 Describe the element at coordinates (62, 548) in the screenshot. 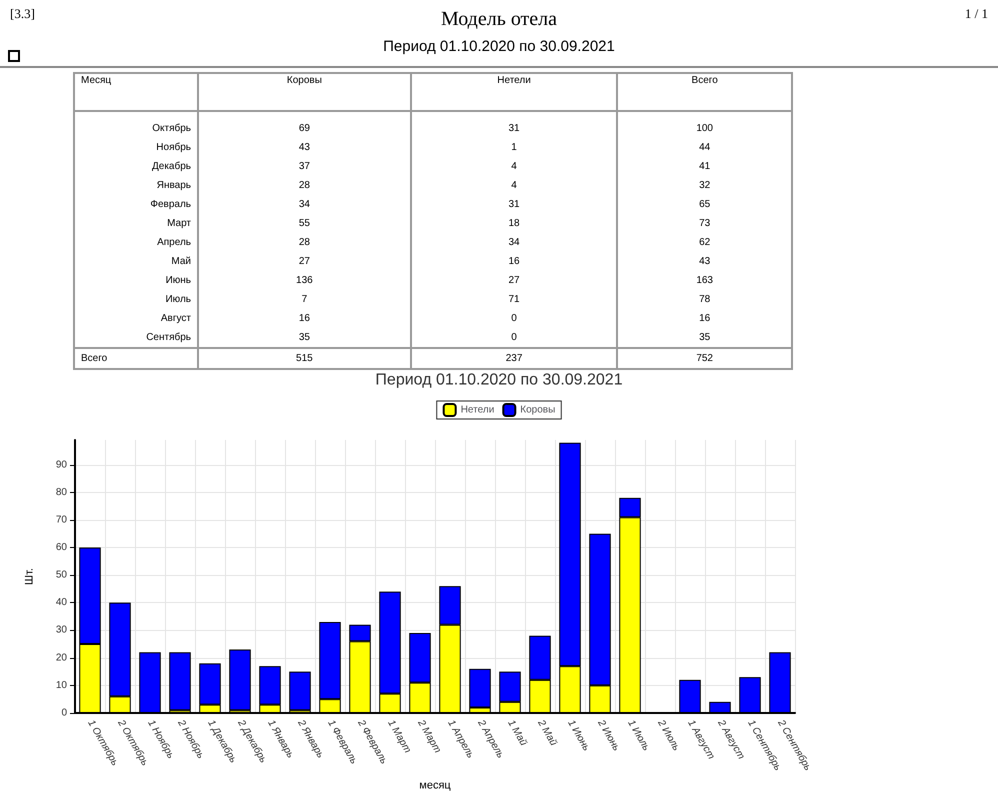

I see `y-tick-label: 60` at that location.